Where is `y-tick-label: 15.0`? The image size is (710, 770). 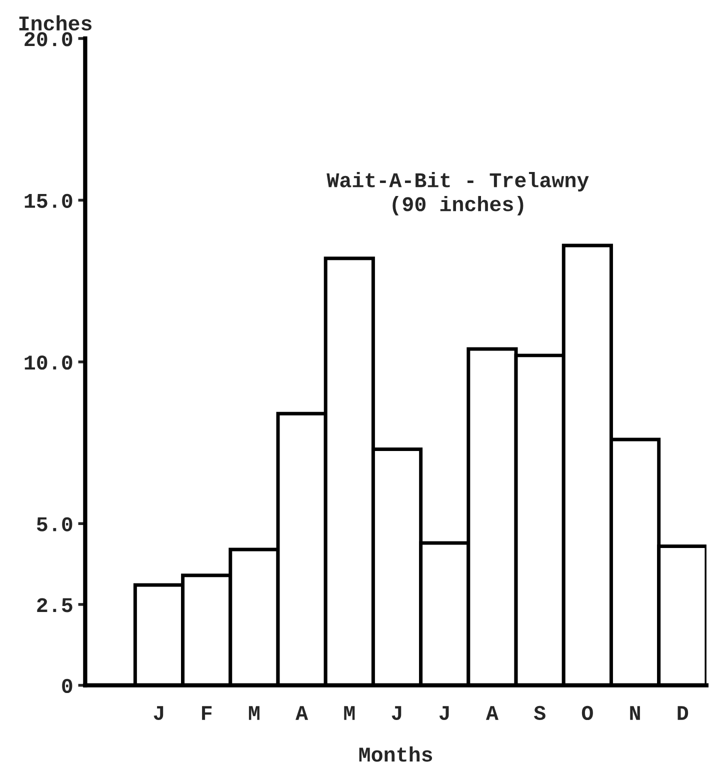
y-tick-label: 15.0 is located at coordinates (48, 201).